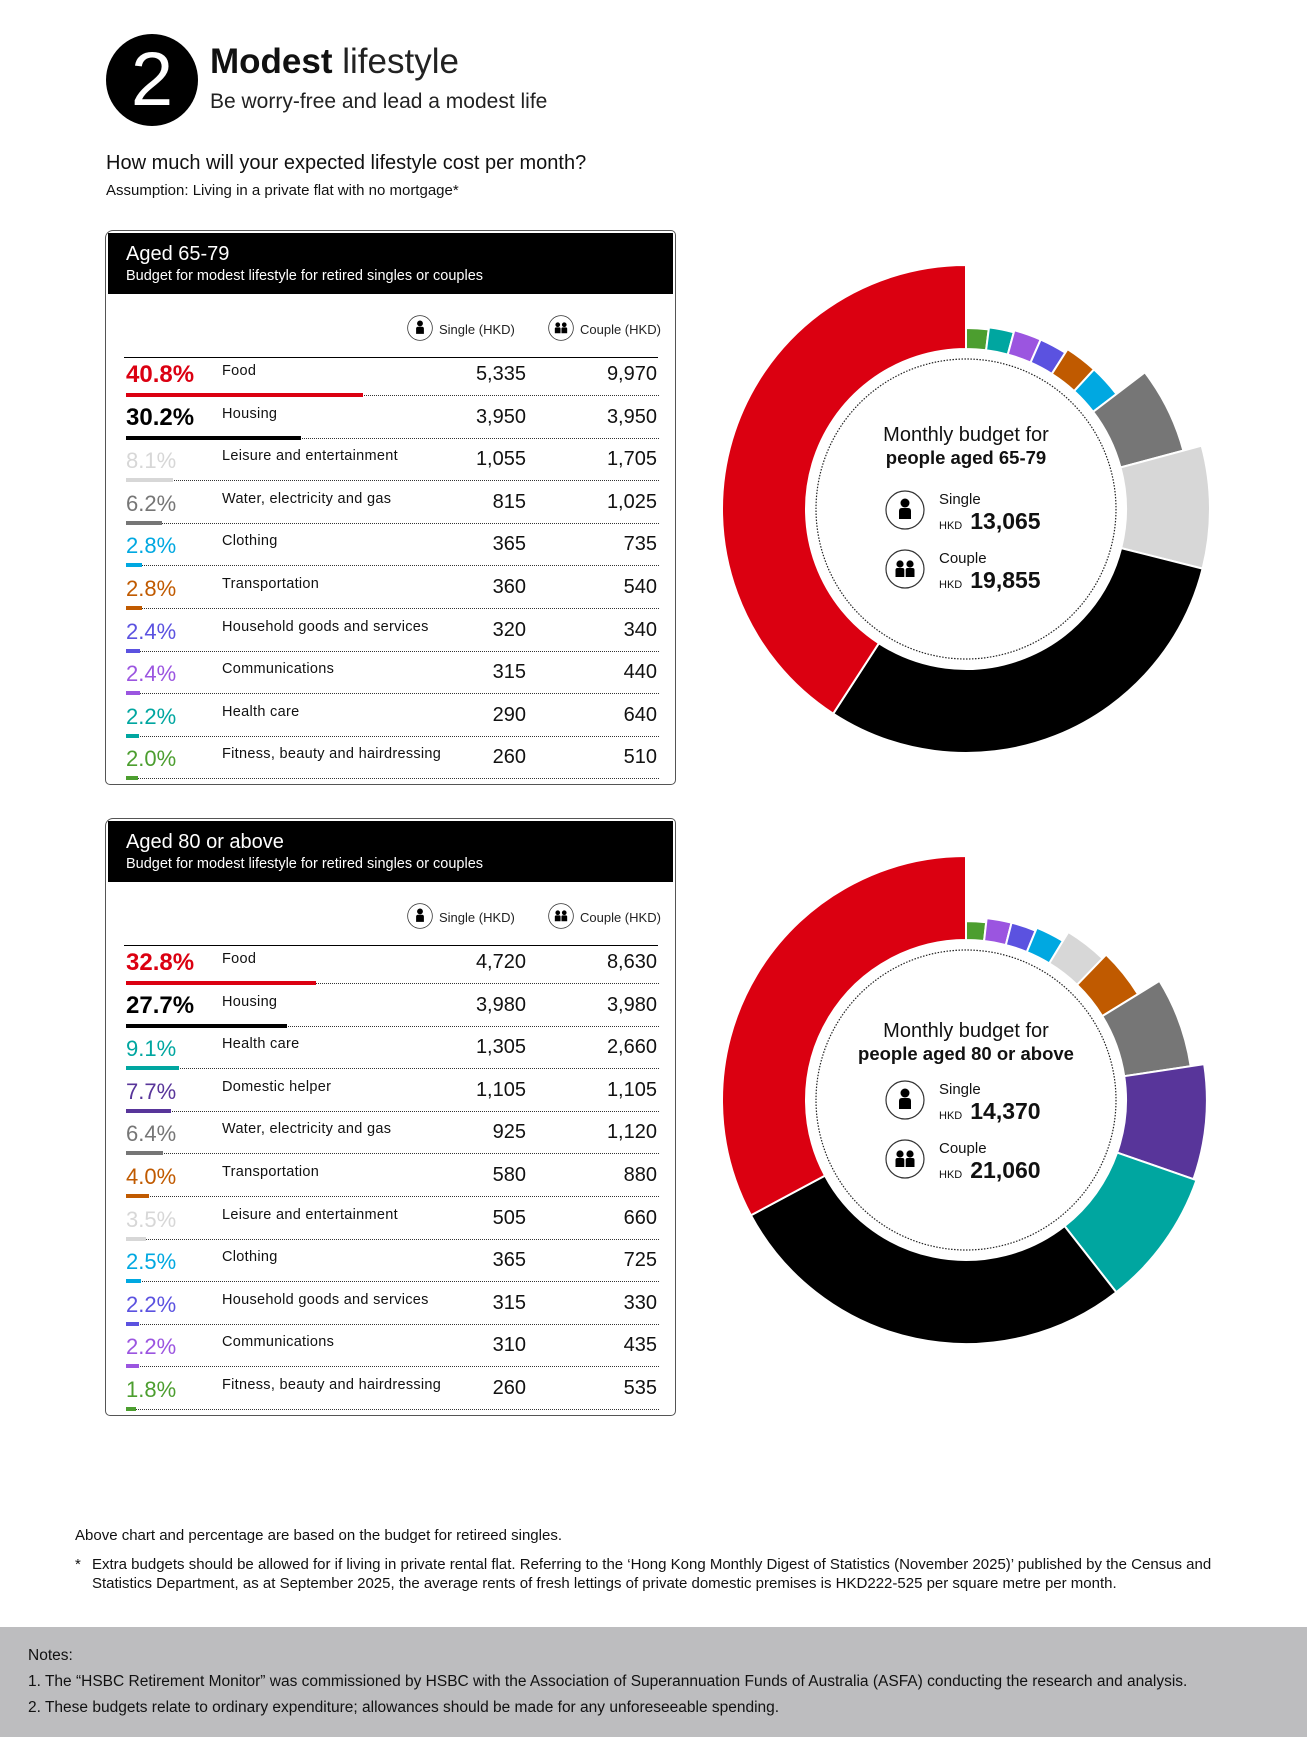 This screenshot has width=1307, height=1737. Describe the element at coordinates (151, 759) in the screenshot. I see `percent-value: 2.0%` at that location.